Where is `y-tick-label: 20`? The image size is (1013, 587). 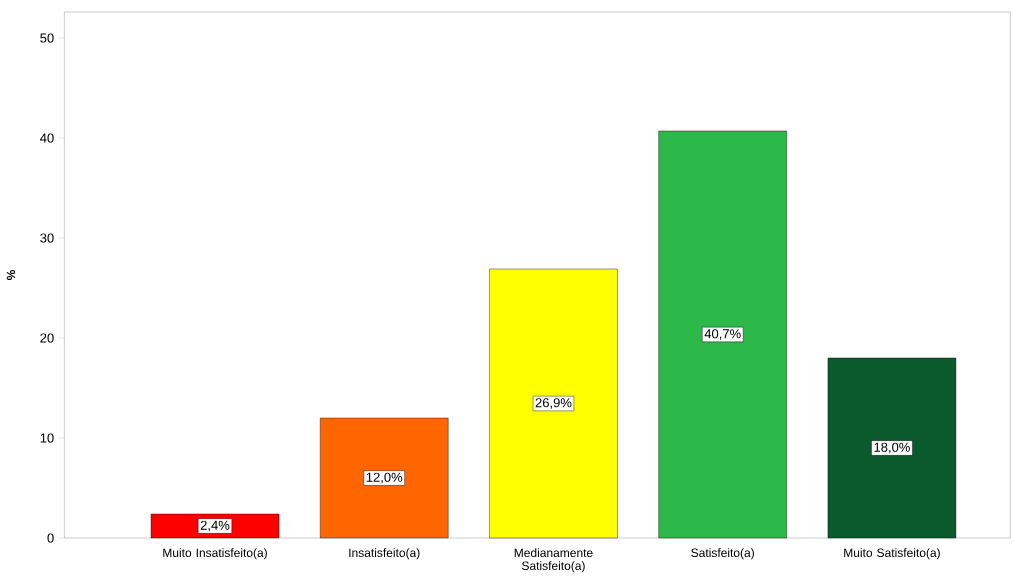
y-tick-label: 20 is located at coordinates (47, 338).